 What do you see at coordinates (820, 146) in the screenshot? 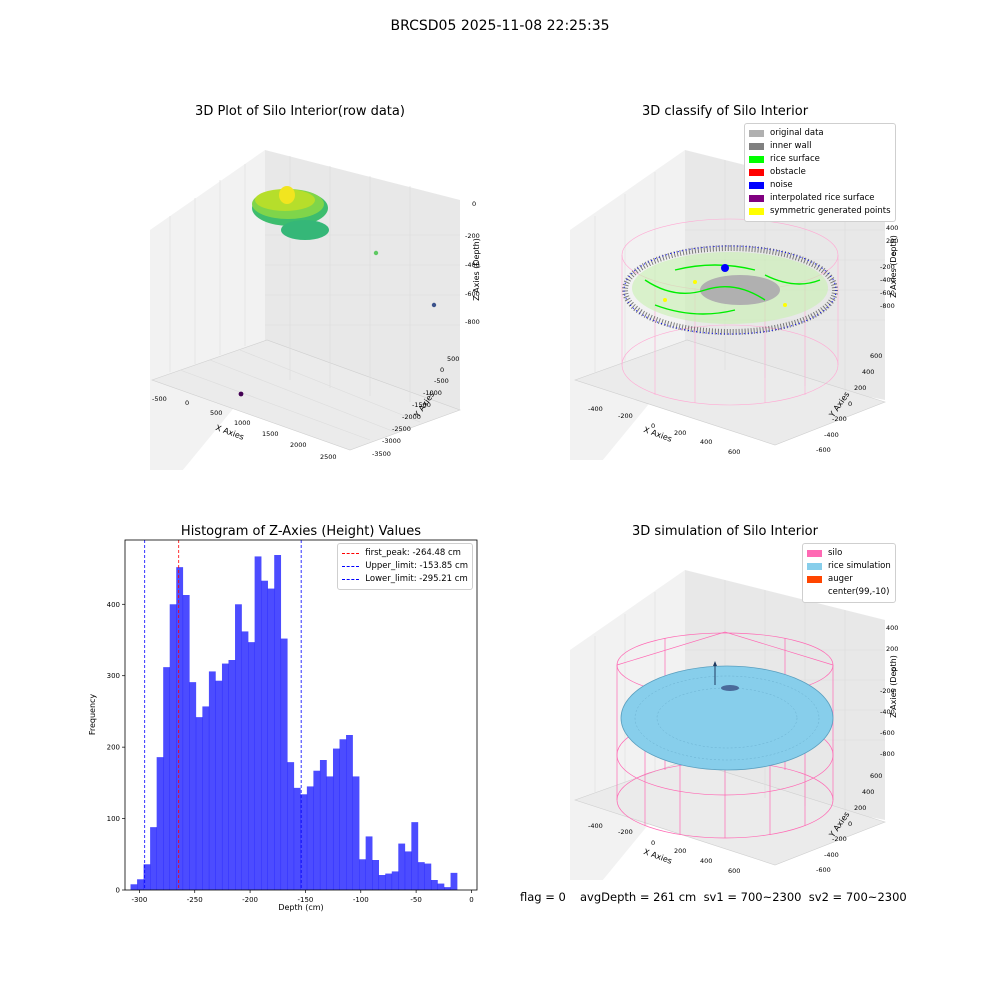
I see `legend-item-inner-wall: inner wall` at bounding box center [820, 146].